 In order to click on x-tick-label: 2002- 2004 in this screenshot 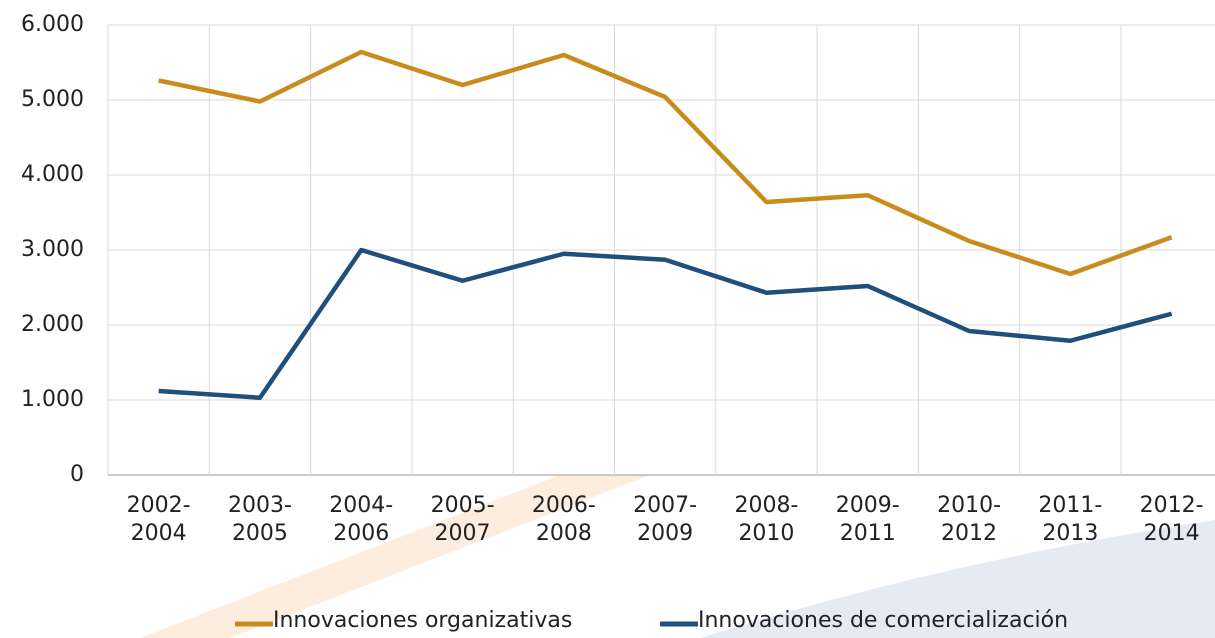, I will do `click(158, 519)`.